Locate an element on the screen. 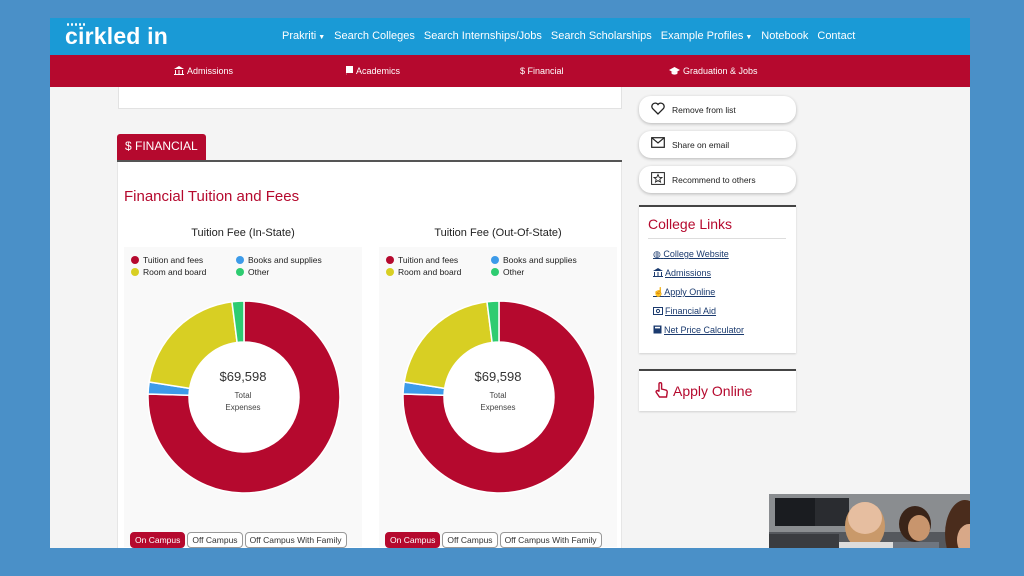 This screenshot has height=576, width=1024. remove-from-list-button: Remove from list is located at coordinates (717, 109).